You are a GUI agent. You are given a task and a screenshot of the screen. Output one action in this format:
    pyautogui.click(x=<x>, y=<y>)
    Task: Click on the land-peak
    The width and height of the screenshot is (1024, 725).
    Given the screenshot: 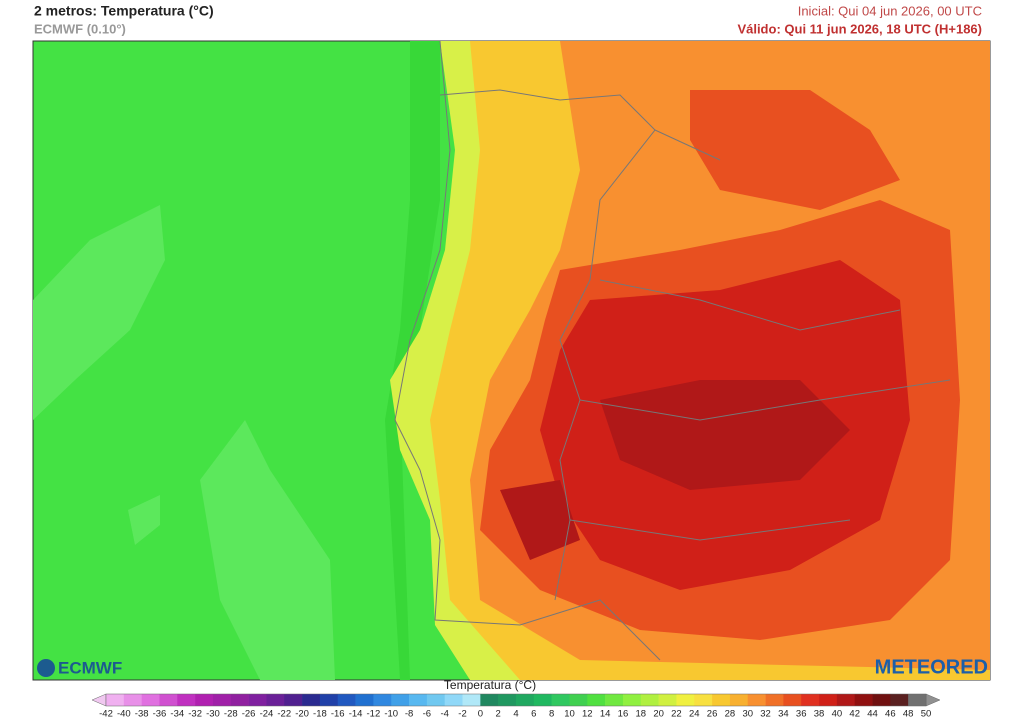 What is the action you would take?
    pyautogui.click(x=675, y=470)
    